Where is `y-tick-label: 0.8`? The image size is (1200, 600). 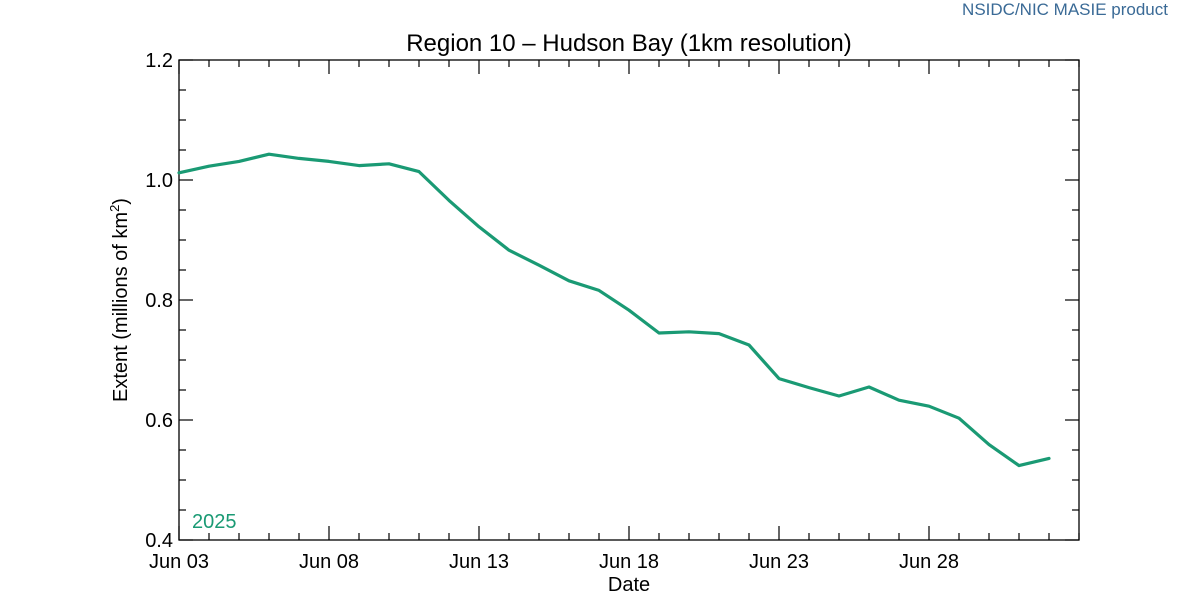 y-tick-label: 0.8 is located at coordinates (159, 301).